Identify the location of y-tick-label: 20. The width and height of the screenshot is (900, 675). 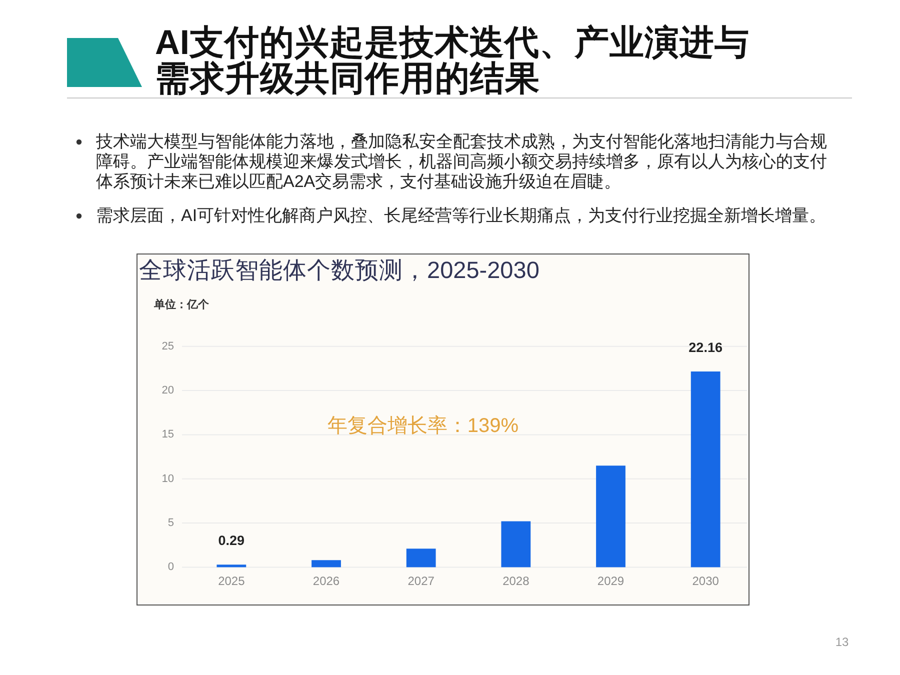
(168, 390).